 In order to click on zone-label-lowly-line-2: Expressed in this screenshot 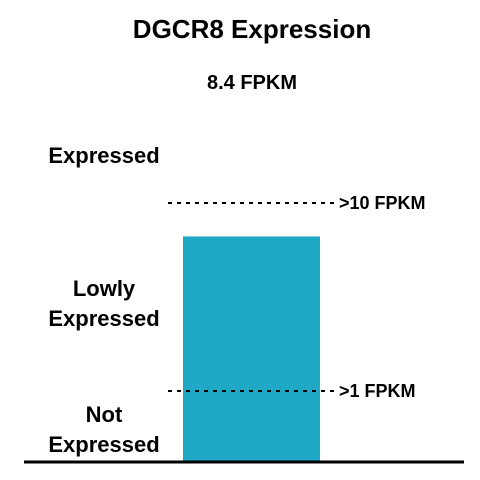, I will do `click(103, 318)`.